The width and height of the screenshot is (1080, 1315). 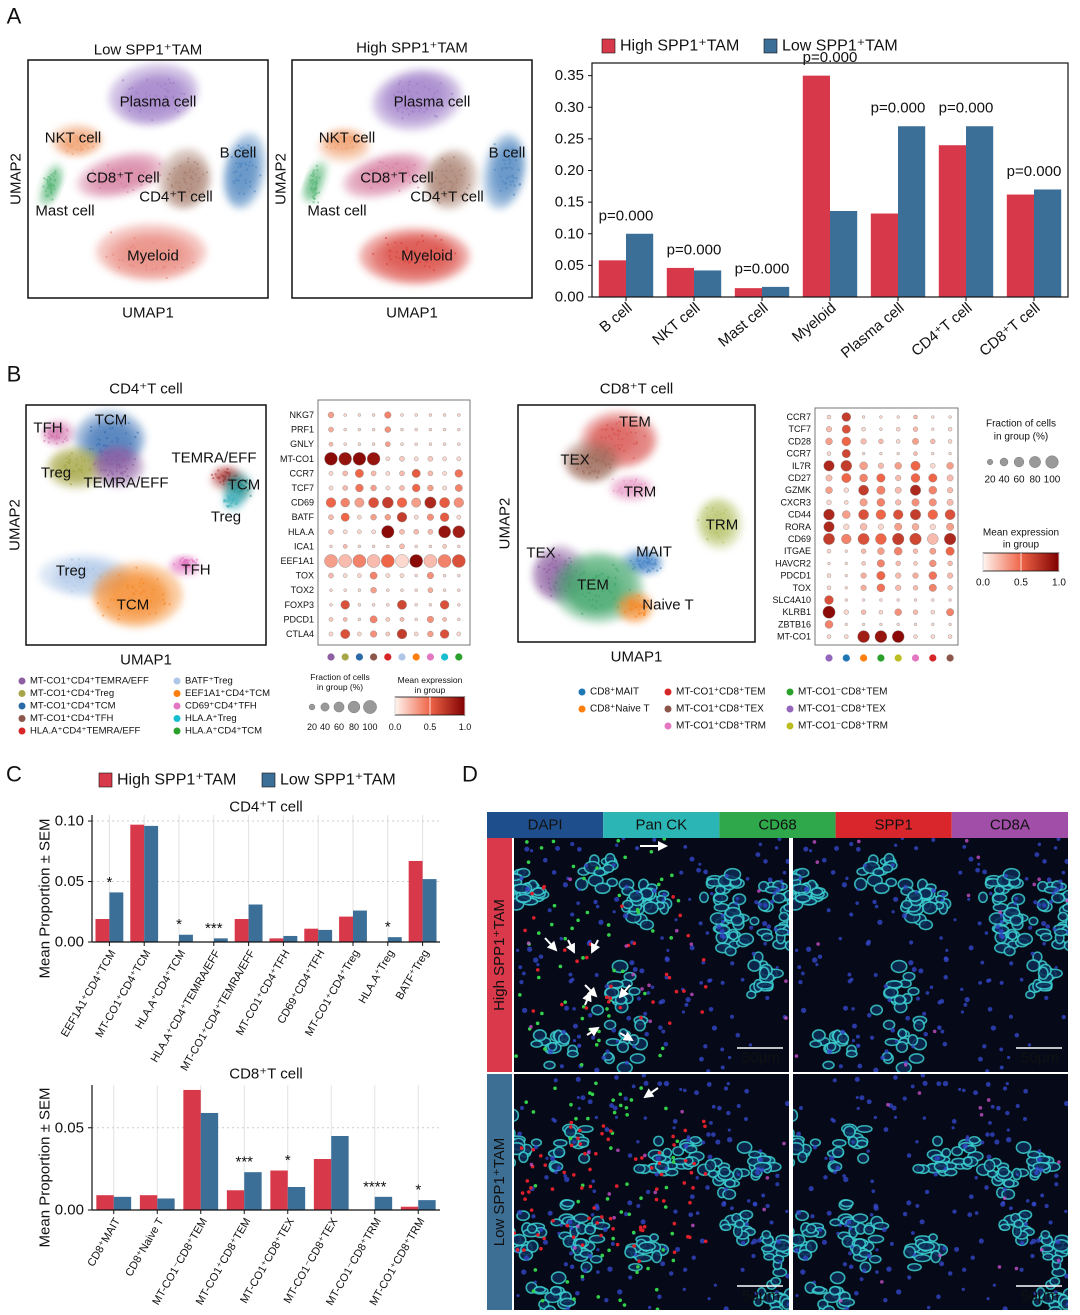 I want to click on legend-title: in group (%), so click(x=340, y=687).